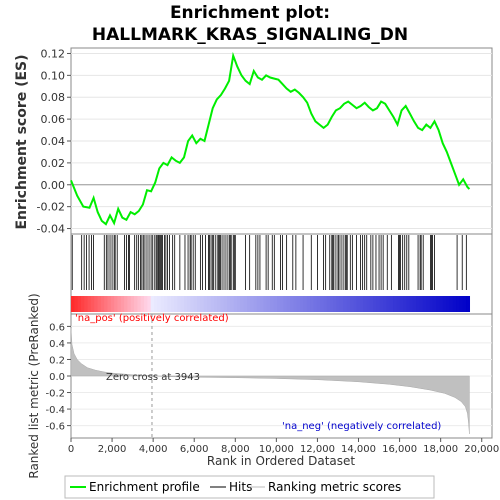 The height and width of the screenshot is (500, 500). What do you see at coordinates (53, 163) in the screenshot?
I see `es-tick-label: 0.02` at bounding box center [53, 163].